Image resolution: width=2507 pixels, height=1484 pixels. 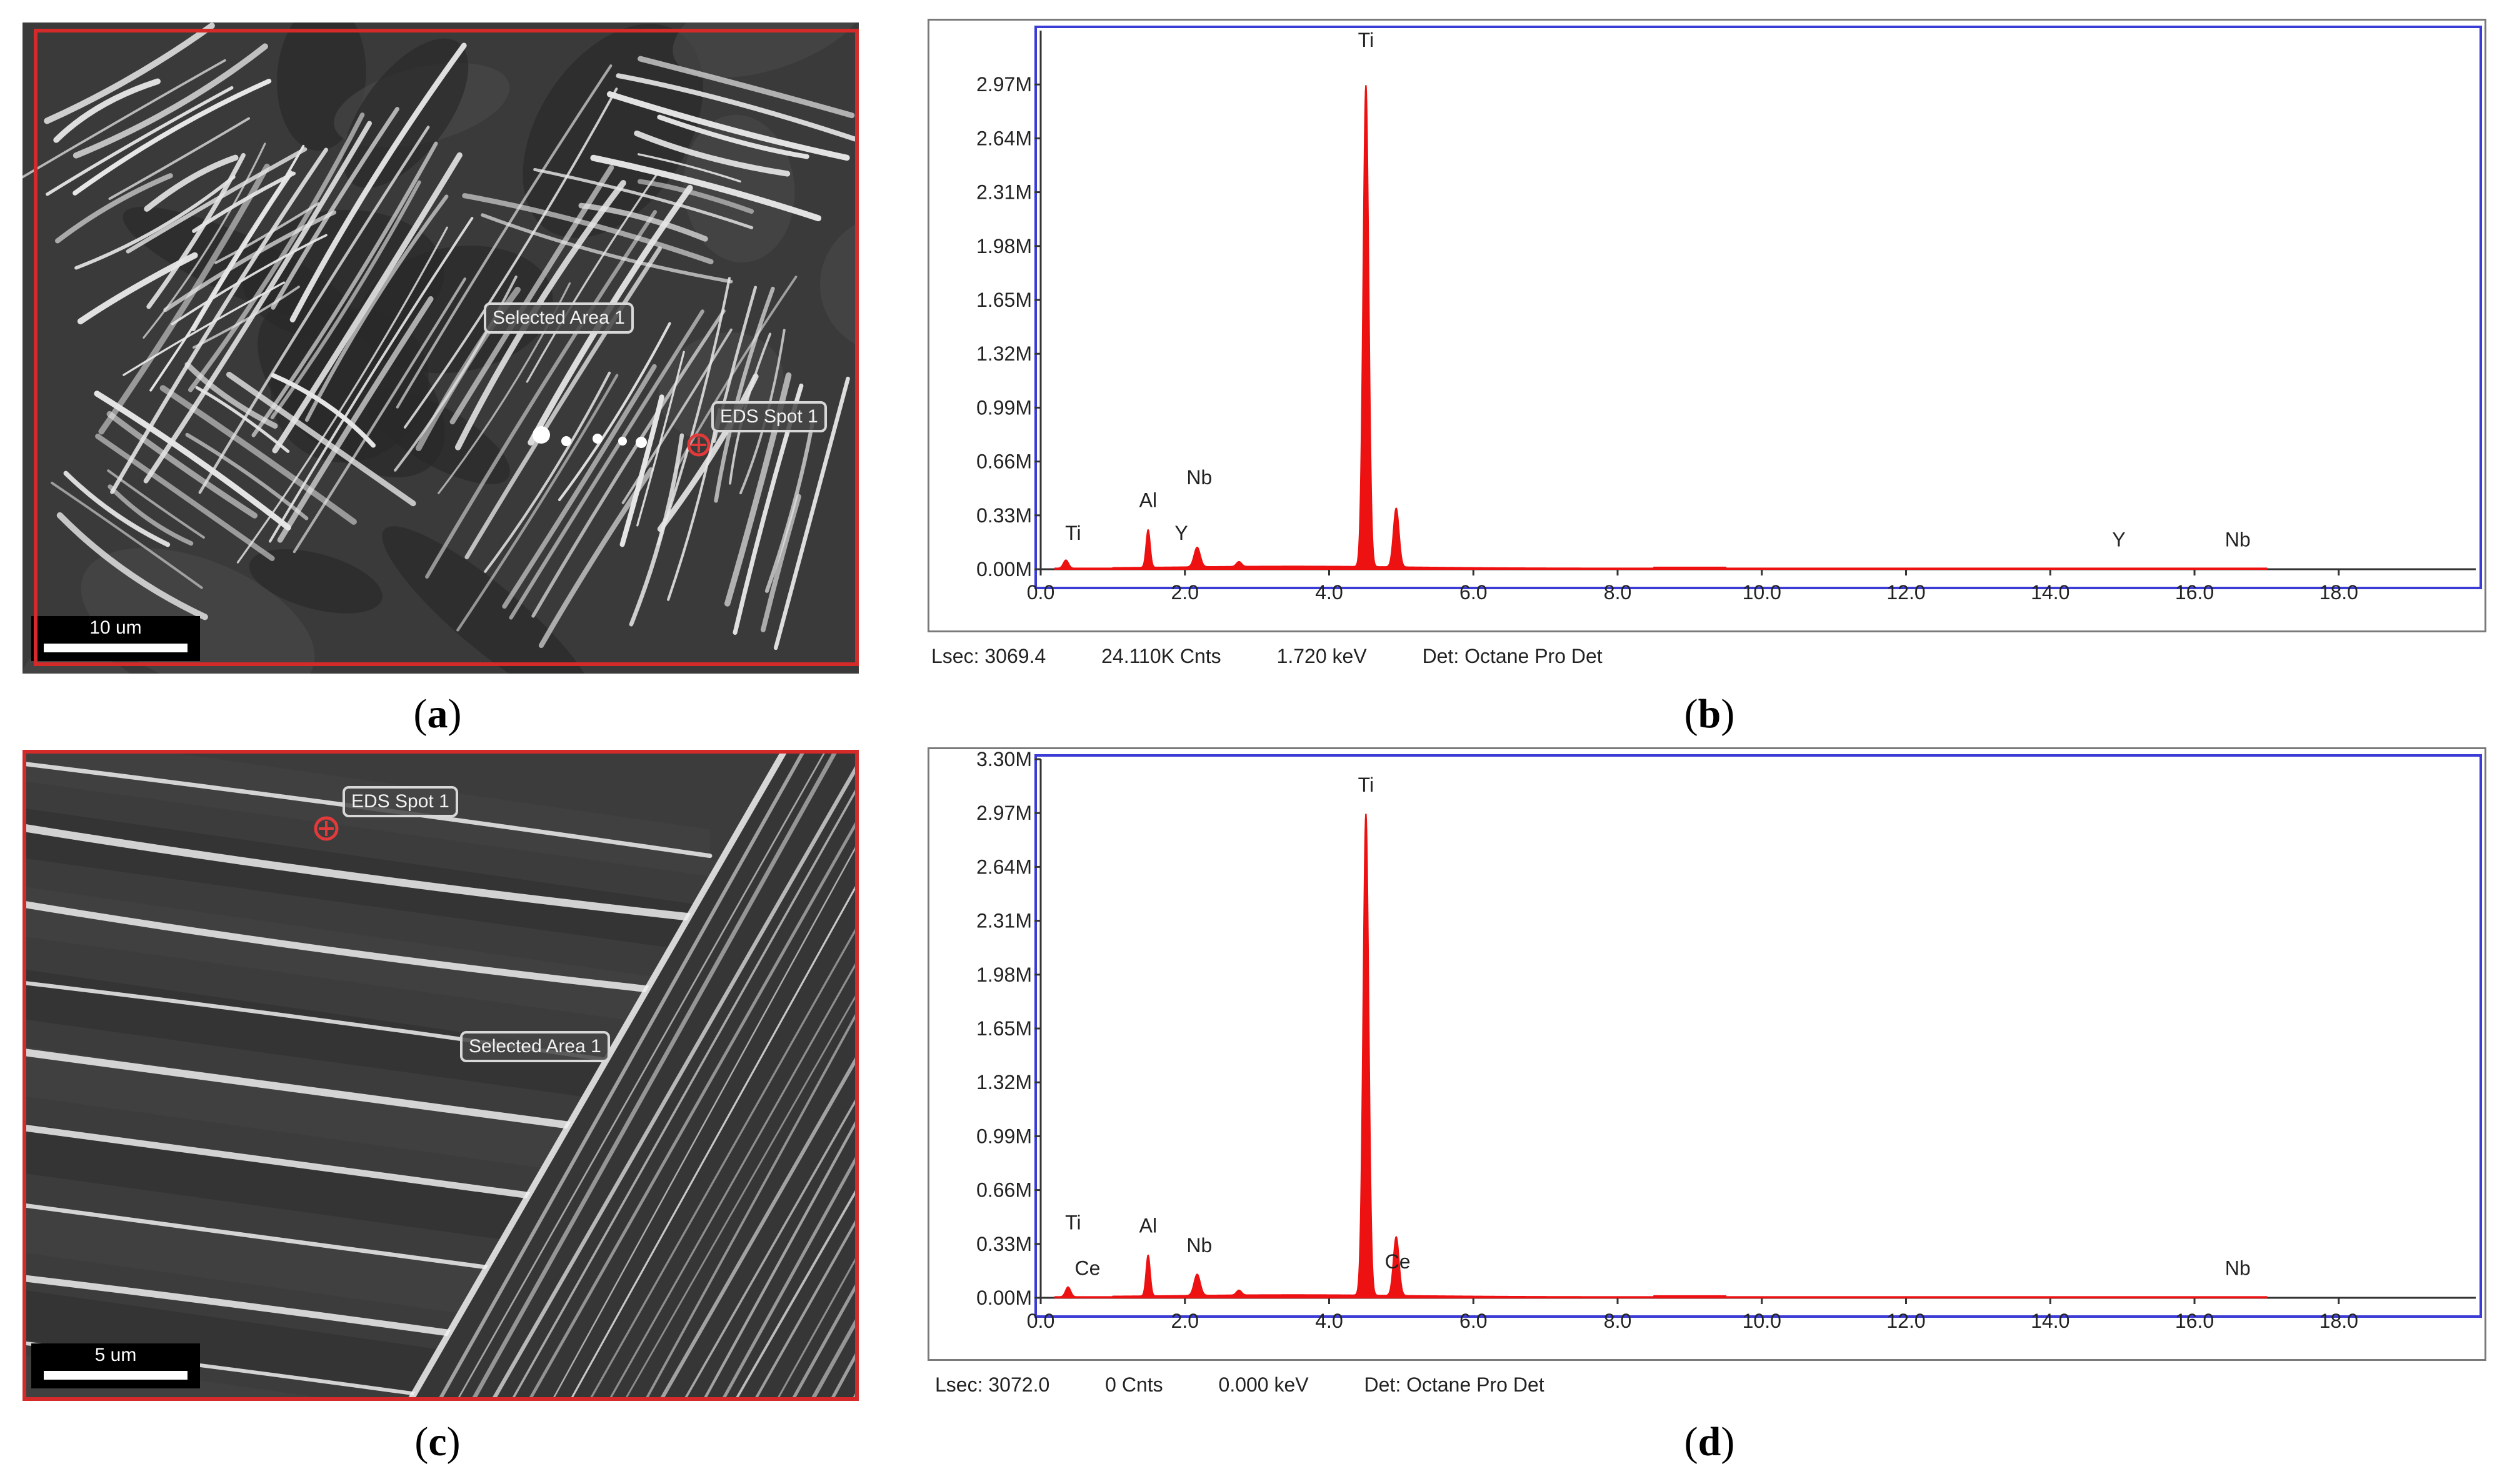 What do you see at coordinates (115, 1355) in the screenshot?
I see `scale-bar-label: 5 um` at bounding box center [115, 1355].